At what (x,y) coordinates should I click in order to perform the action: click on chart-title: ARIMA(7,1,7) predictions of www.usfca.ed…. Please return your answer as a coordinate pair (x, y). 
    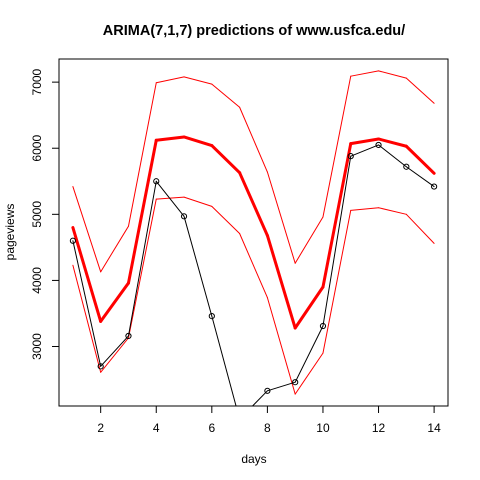
    Looking at the image, I should click on (254, 31).